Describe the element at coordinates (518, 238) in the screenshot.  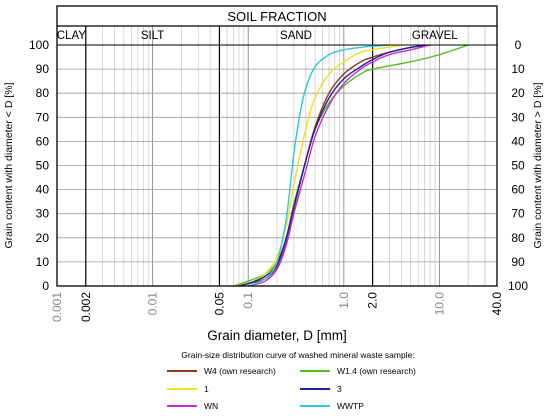
I see `y-tick-label-right: 80` at that location.